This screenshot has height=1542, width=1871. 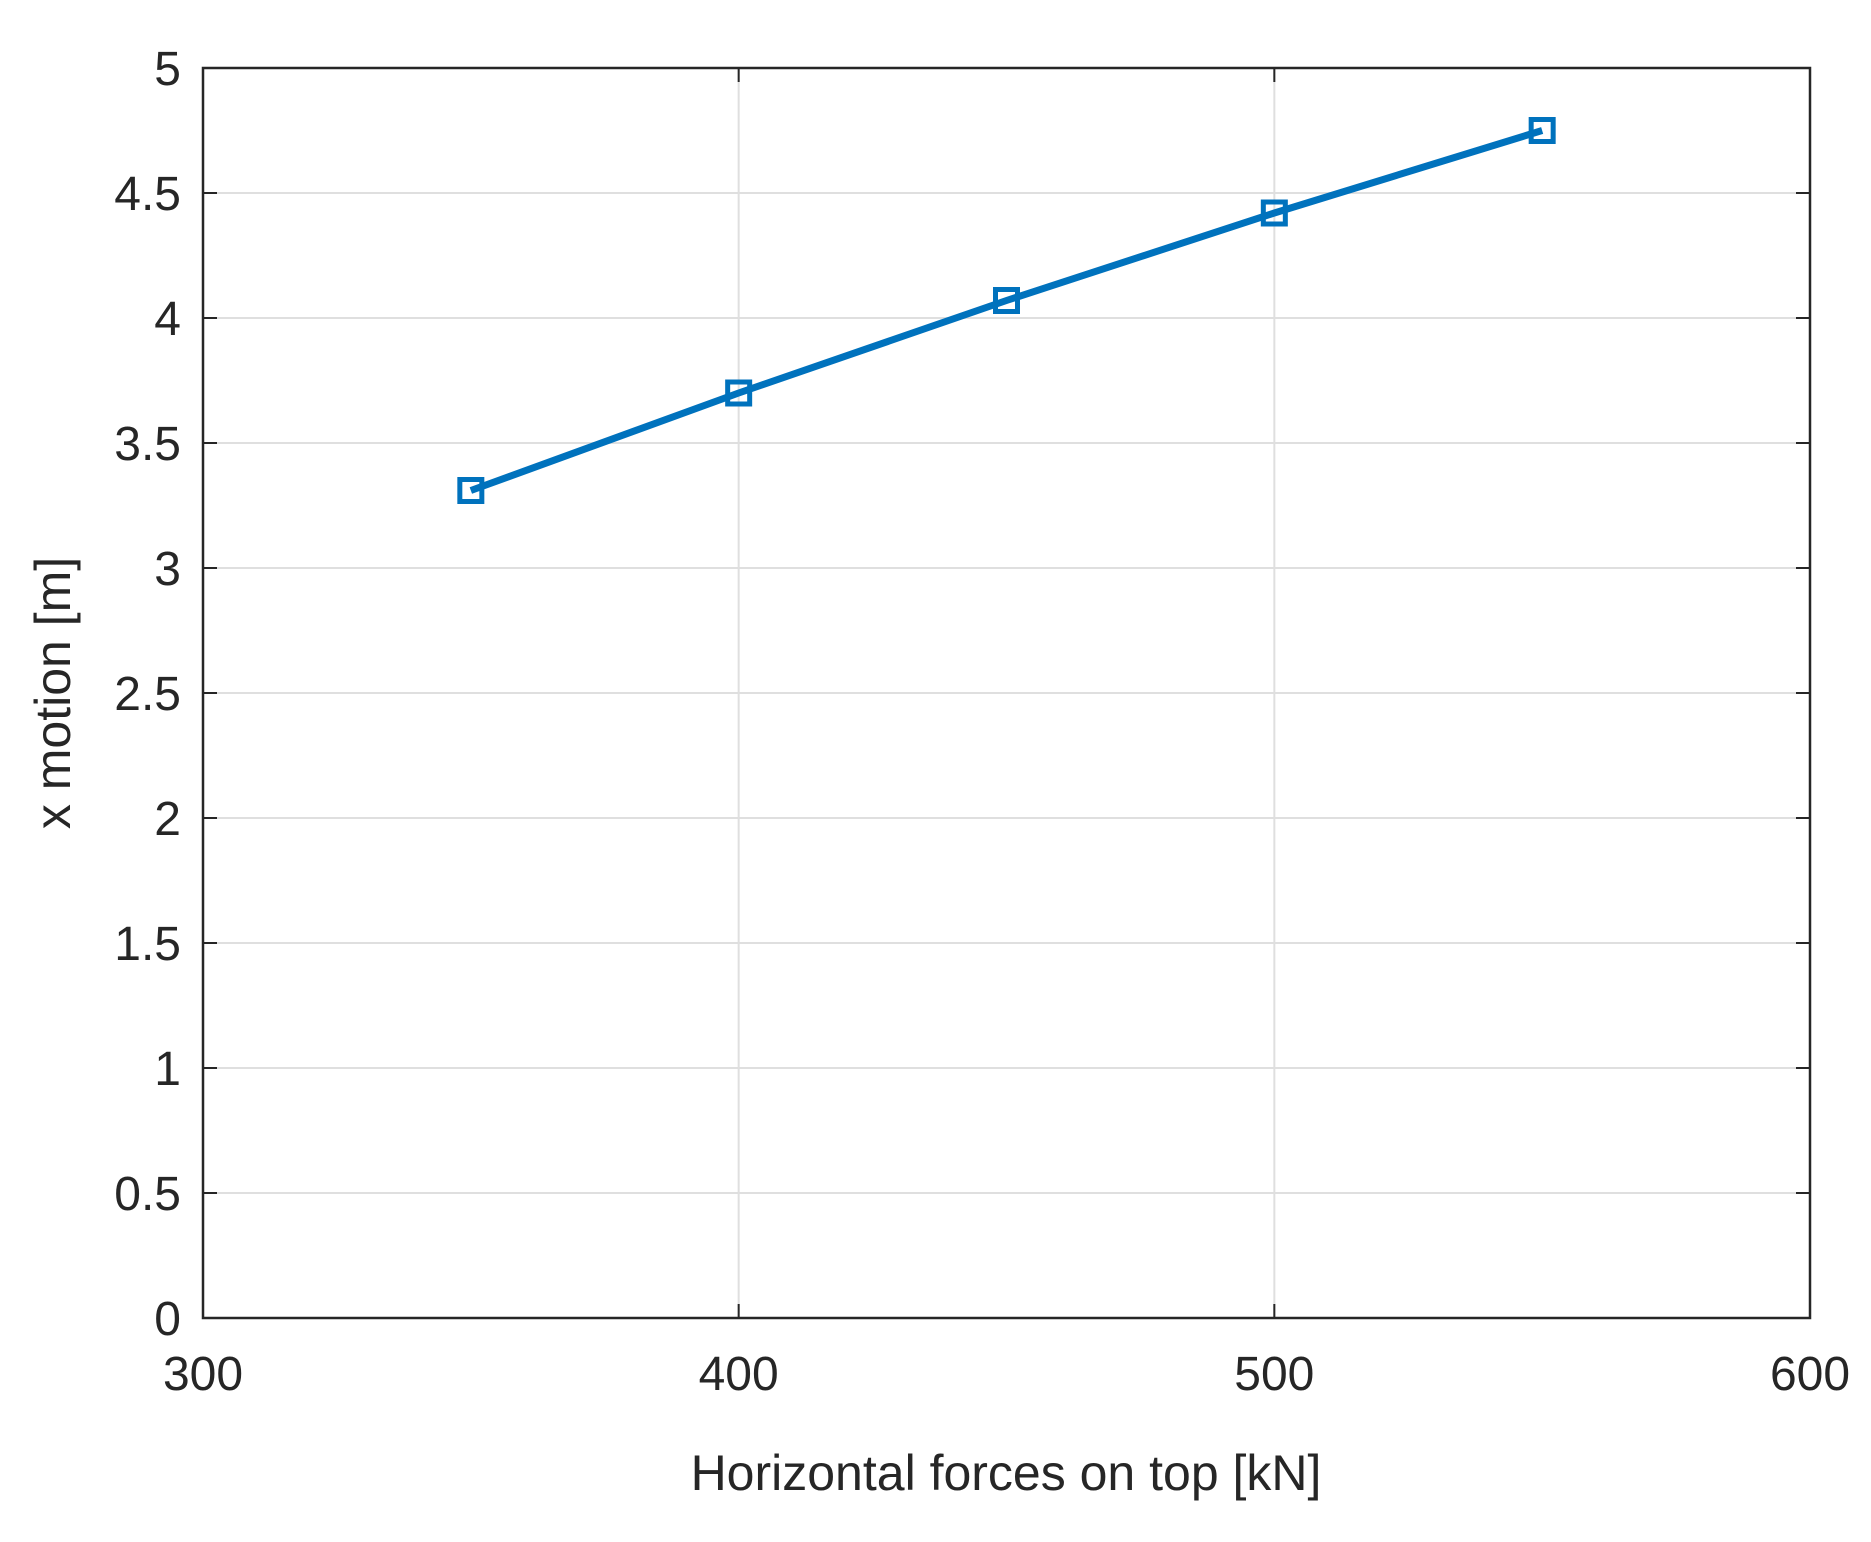 I want to click on x-axis-label: Horizontal forces on top [kN], so click(x=1006, y=1473).